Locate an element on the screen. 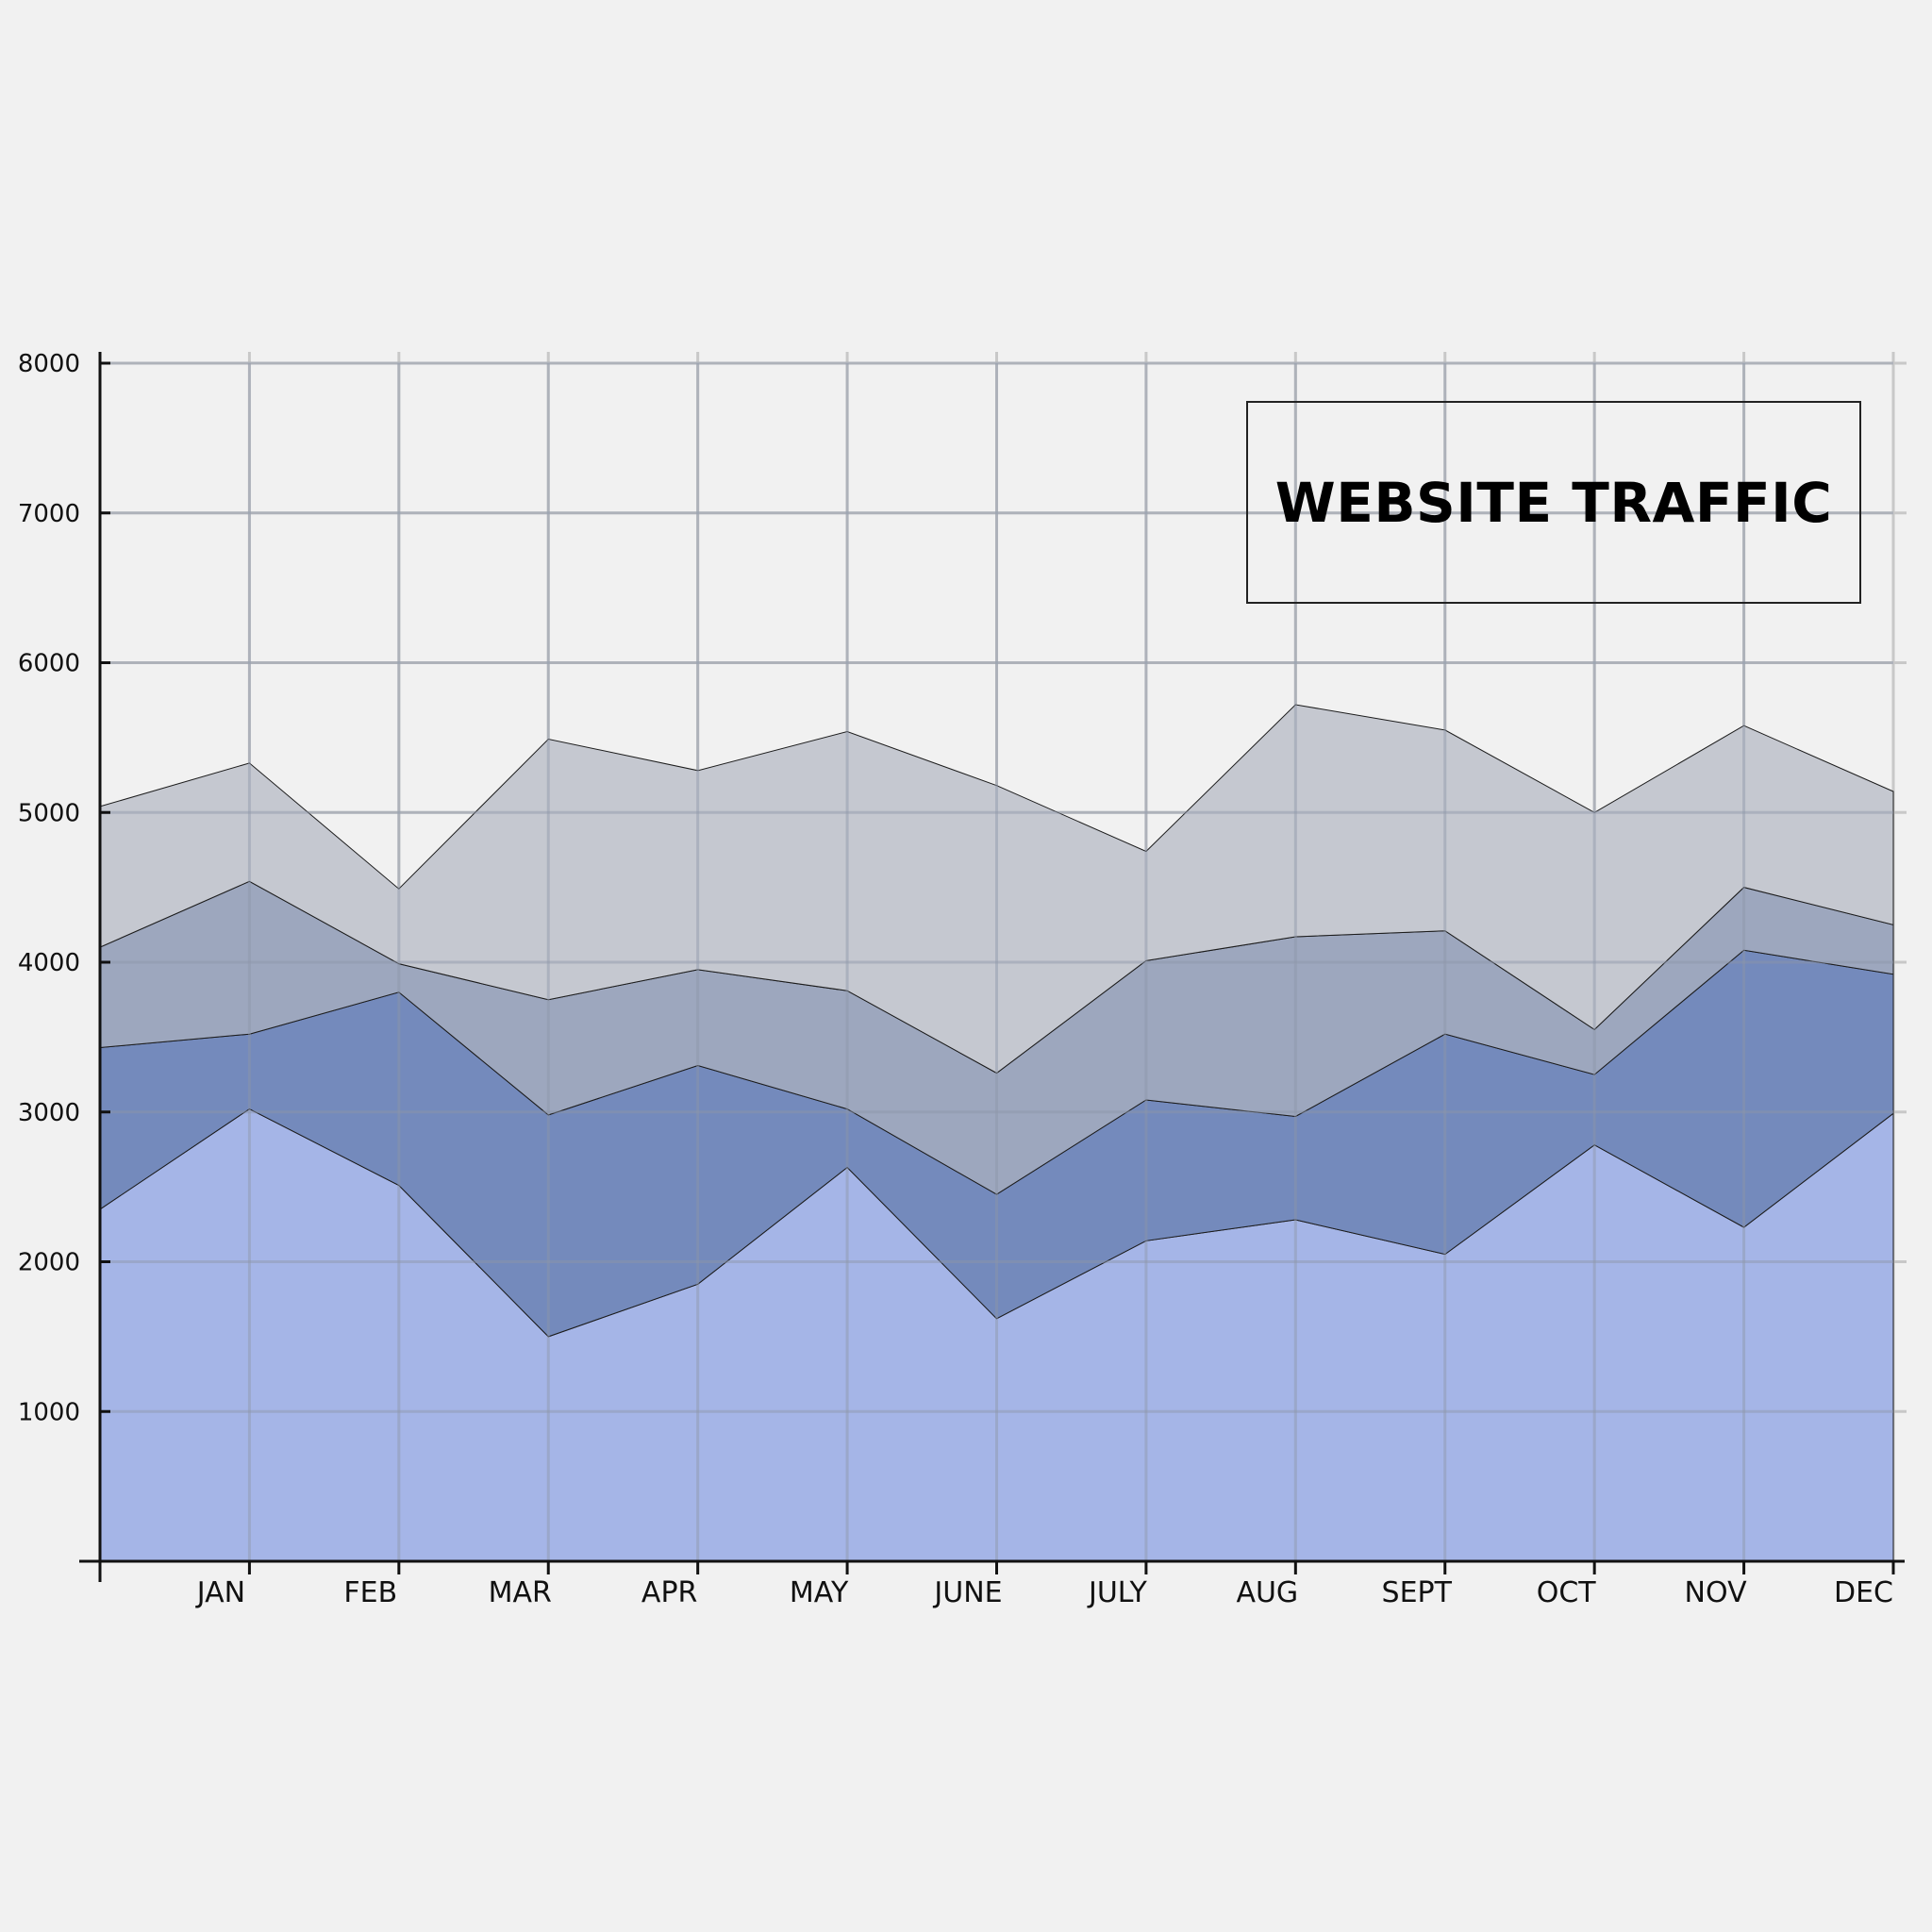 This screenshot has width=1932, height=1932. chart-title-box: WEBSITE TRAFFIC is located at coordinates (1554, 502).